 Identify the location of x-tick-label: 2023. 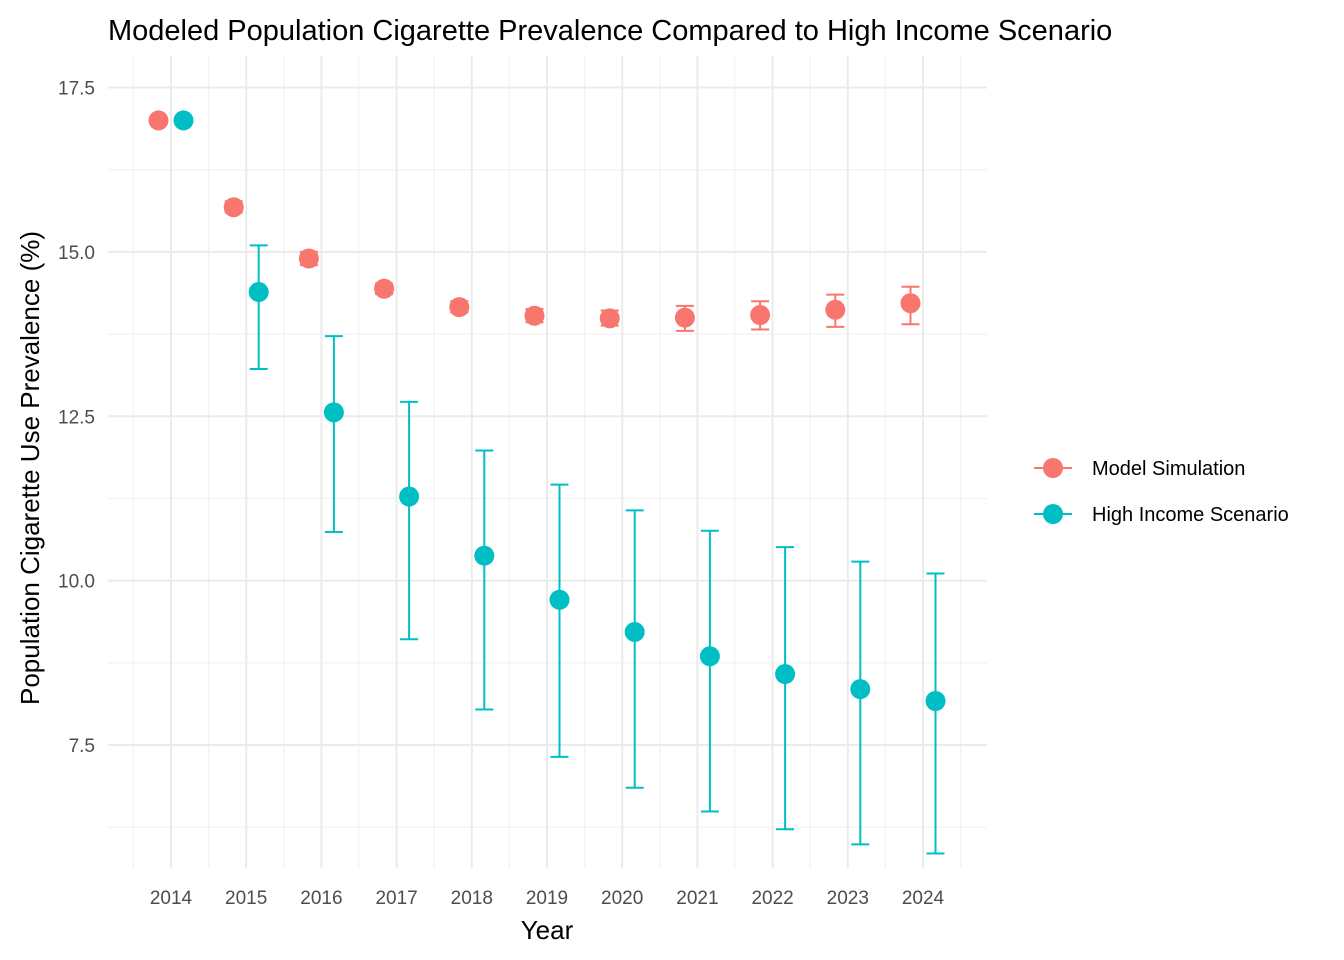
(848, 898).